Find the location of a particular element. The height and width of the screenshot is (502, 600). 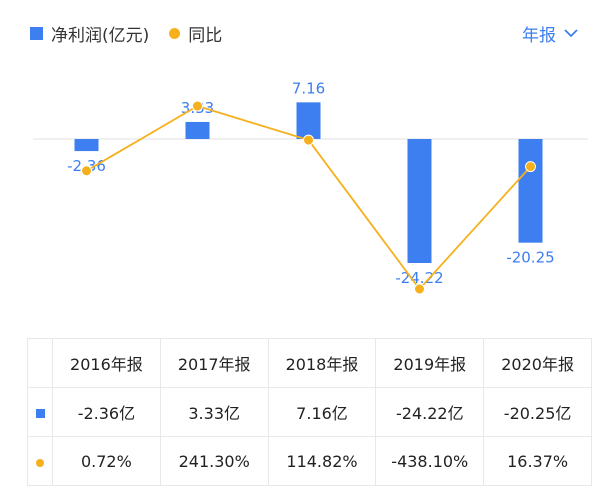

legend-item-yoy: 同比 is located at coordinates (195, 33).